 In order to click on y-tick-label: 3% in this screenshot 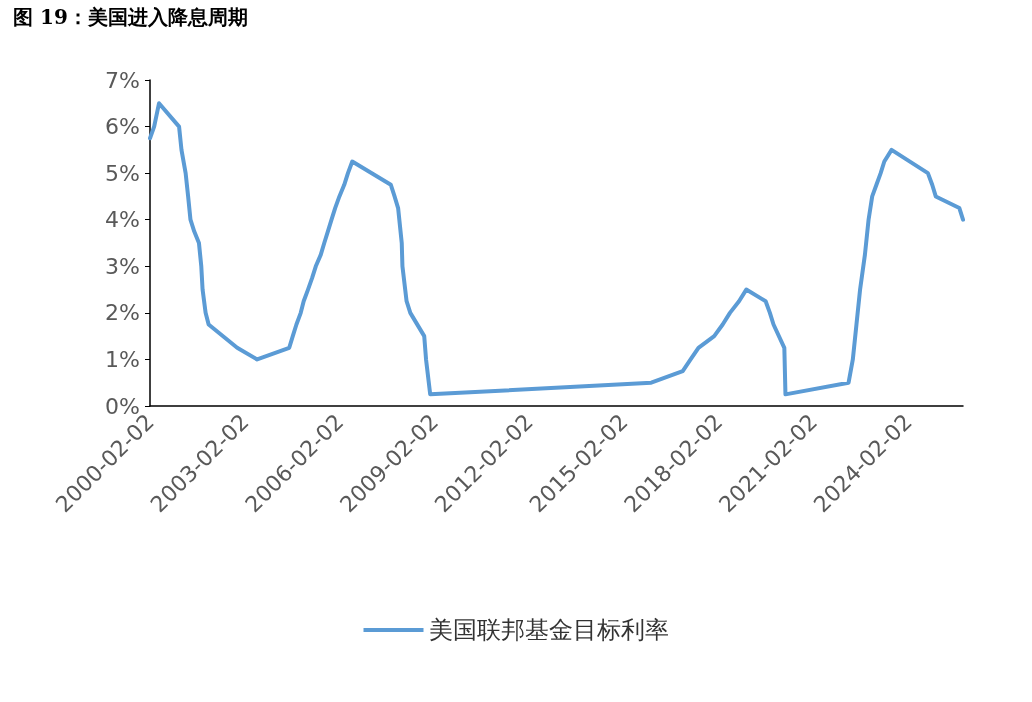, I will do `click(122, 266)`.